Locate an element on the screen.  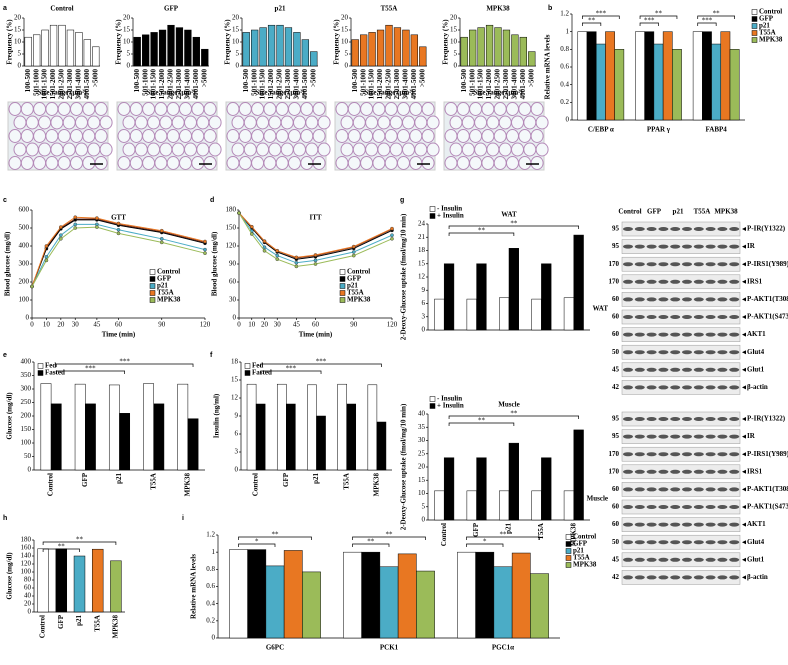
x-tick-label: 20 is located at coordinates (61, 325).